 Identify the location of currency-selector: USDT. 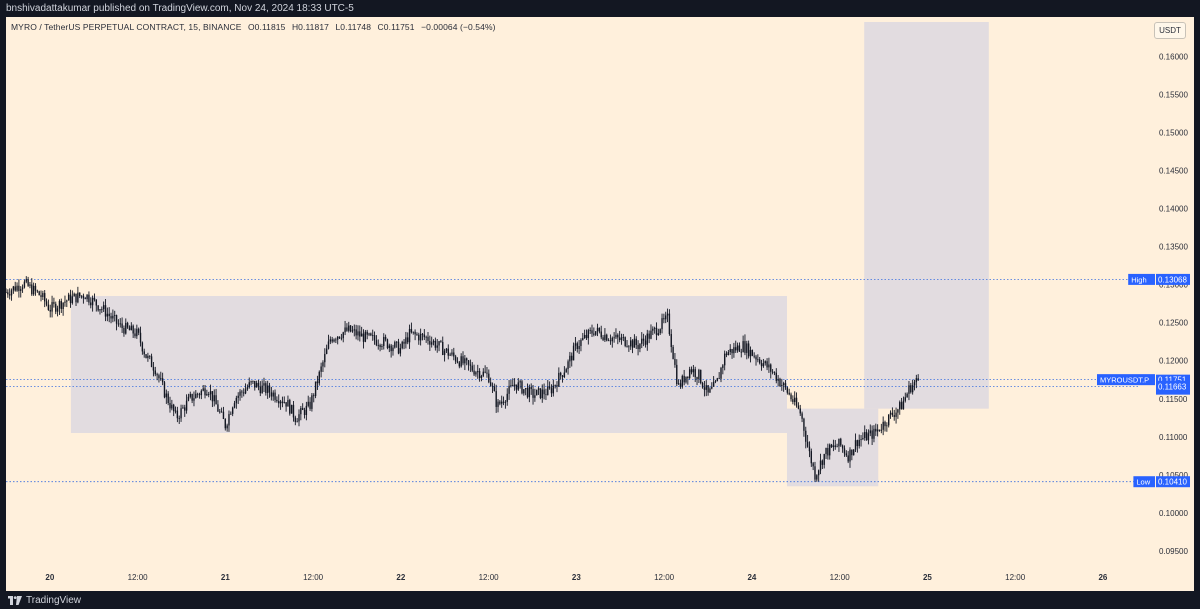
(1170, 30).